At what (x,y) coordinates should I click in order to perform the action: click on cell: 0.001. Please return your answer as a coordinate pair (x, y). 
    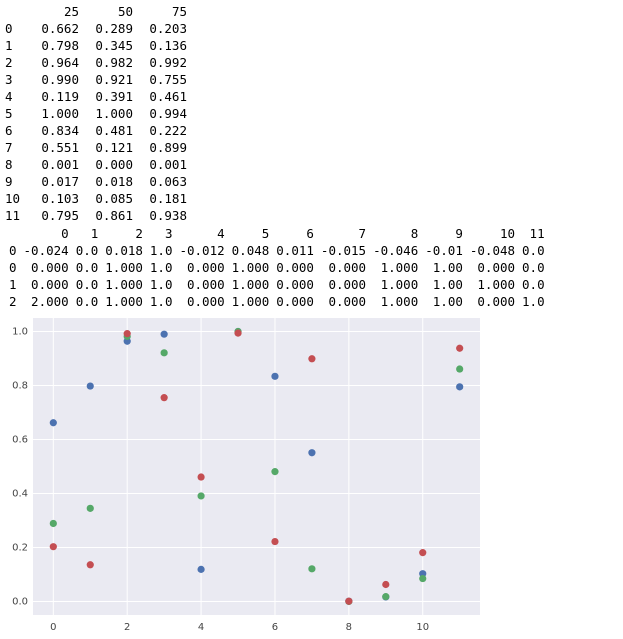
    Looking at the image, I should click on (168, 164).